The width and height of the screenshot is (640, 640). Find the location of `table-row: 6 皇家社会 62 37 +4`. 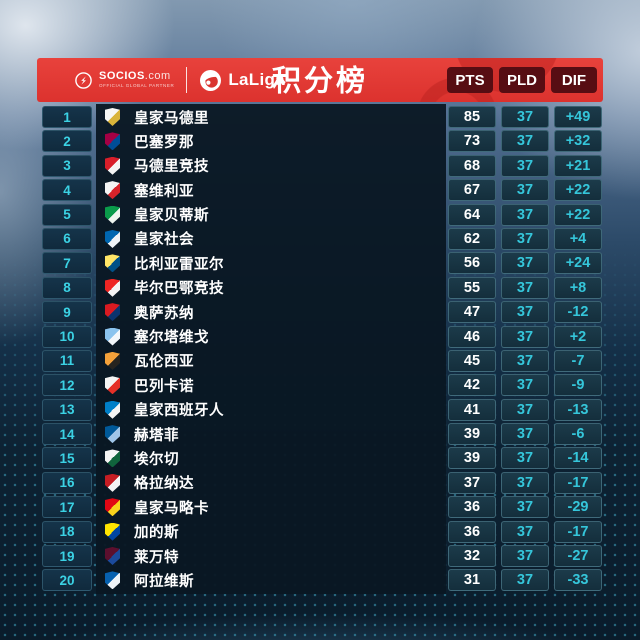

table-row: 6 皇家社会 62 37 +4 is located at coordinates (322, 238).